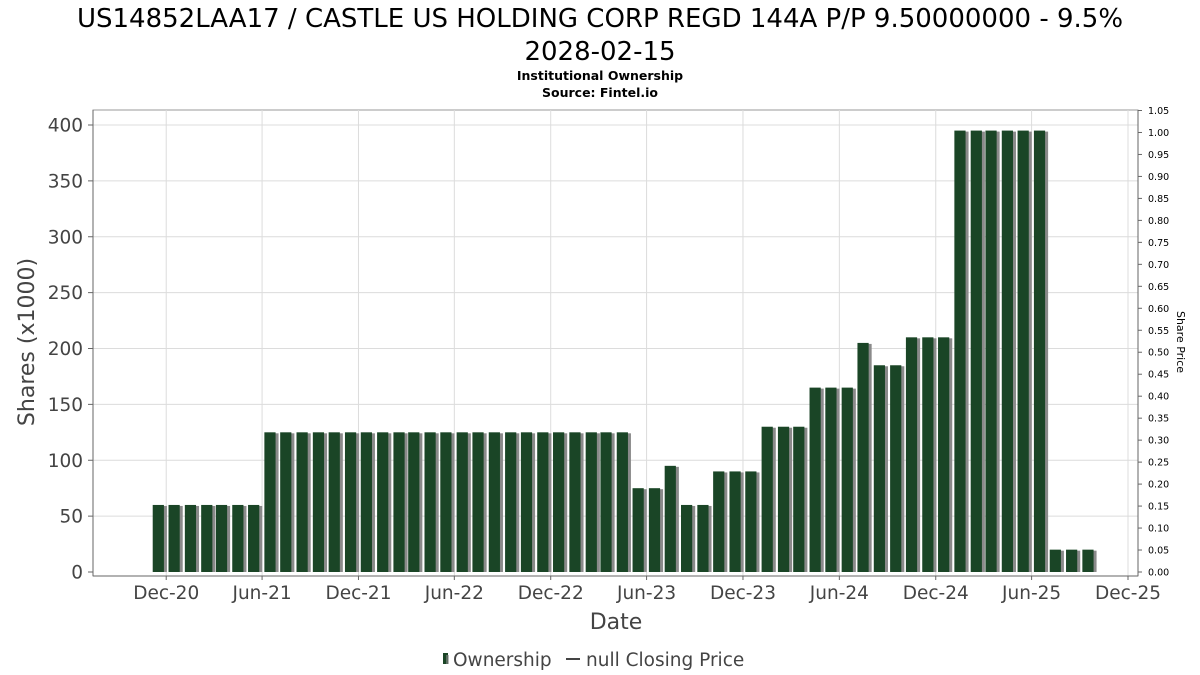 The image size is (1200, 675). Describe the element at coordinates (600, 75) in the screenshot. I see `chart-subtitle: Institutional Ownership` at that location.